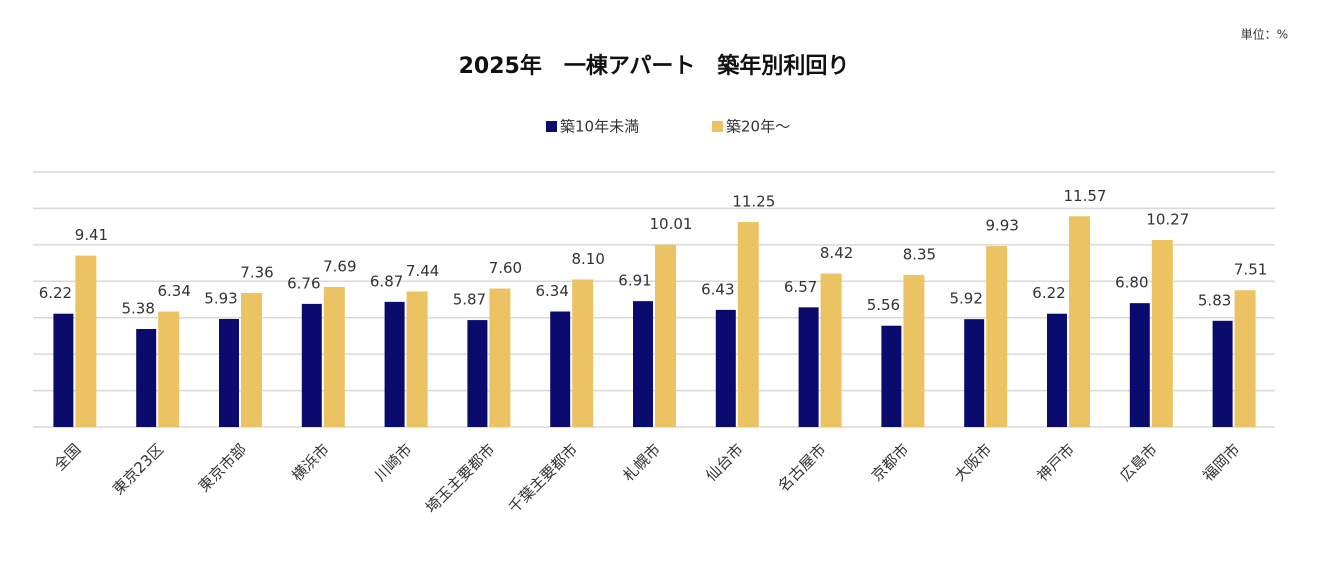 The image size is (1322, 570). Describe the element at coordinates (67, 457) in the screenshot. I see `x-tick-label: 全国` at that location.